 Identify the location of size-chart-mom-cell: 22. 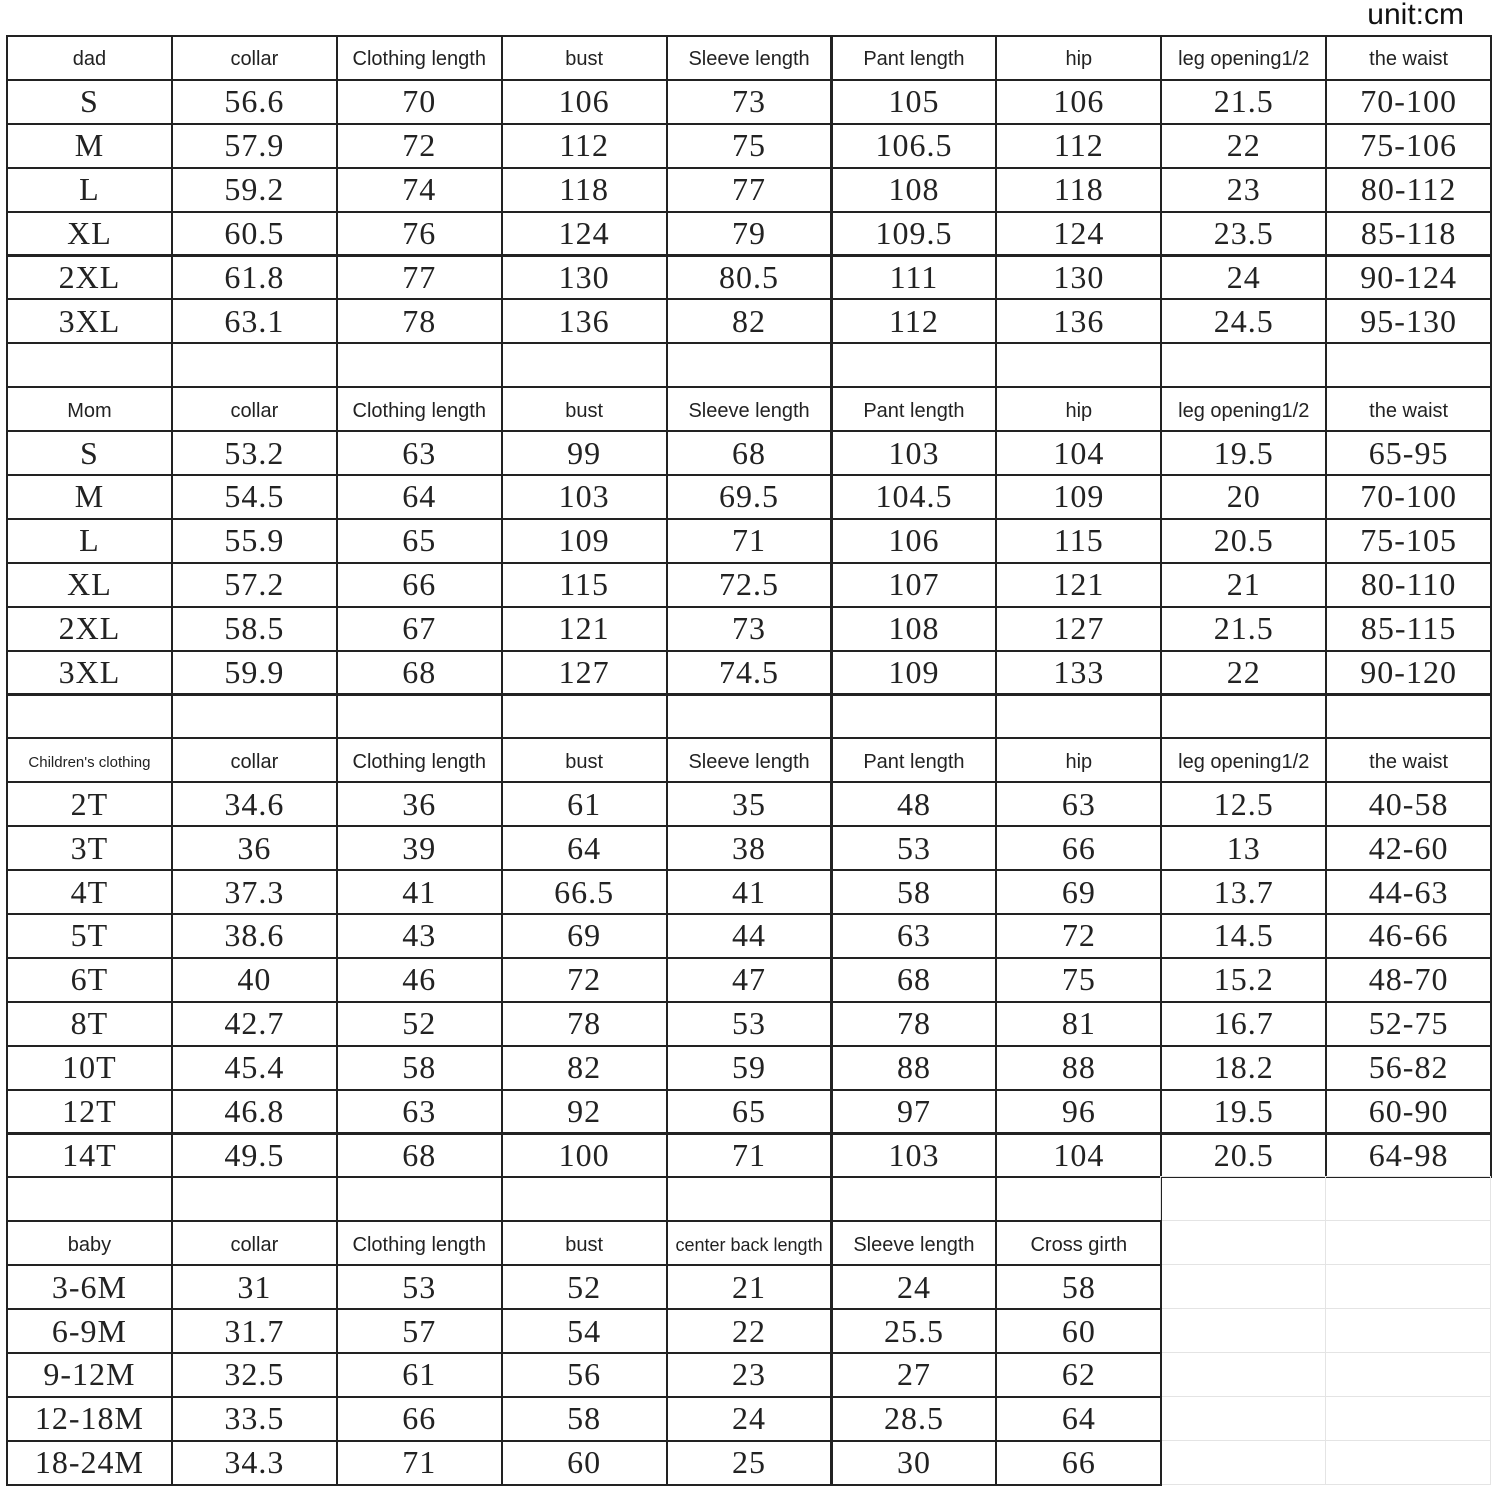
(1244, 672).